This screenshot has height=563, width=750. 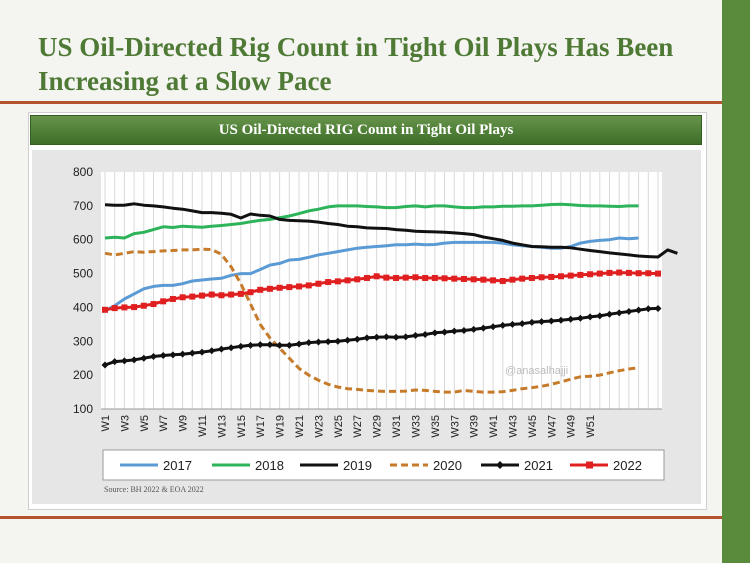 I want to click on green-side-bar, so click(x=736, y=281).